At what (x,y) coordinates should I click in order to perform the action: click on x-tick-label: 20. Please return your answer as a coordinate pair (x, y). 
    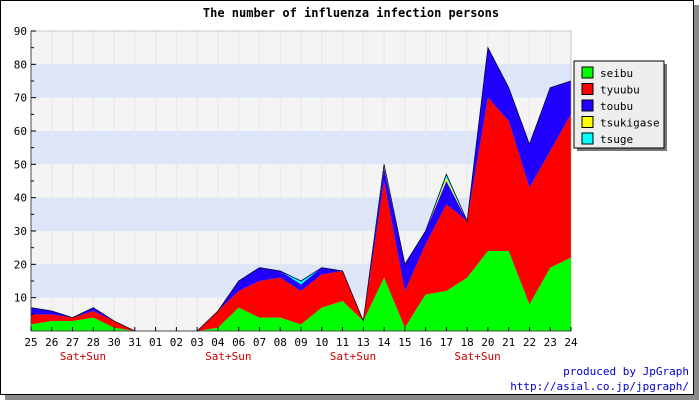
    Looking at the image, I should click on (487, 342).